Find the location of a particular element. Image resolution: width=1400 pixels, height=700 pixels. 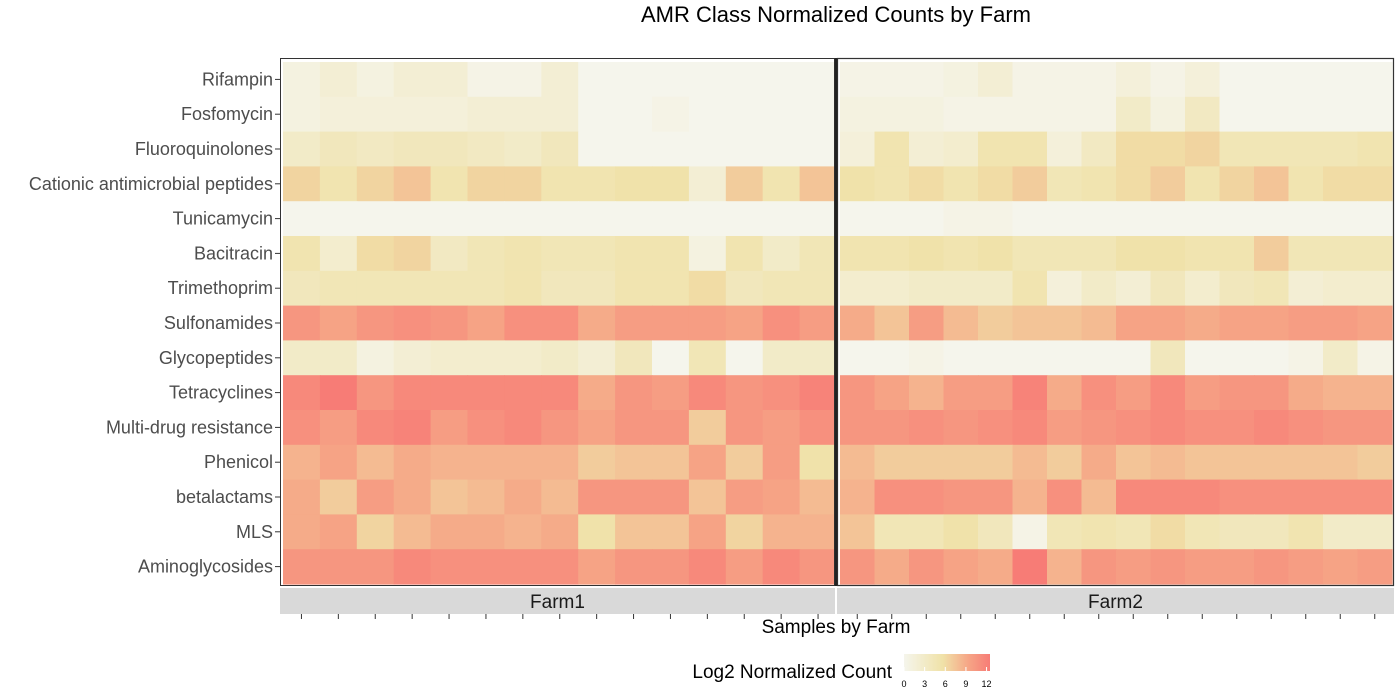

facet-strips: Farm1 Farm2 is located at coordinates (837, 601).